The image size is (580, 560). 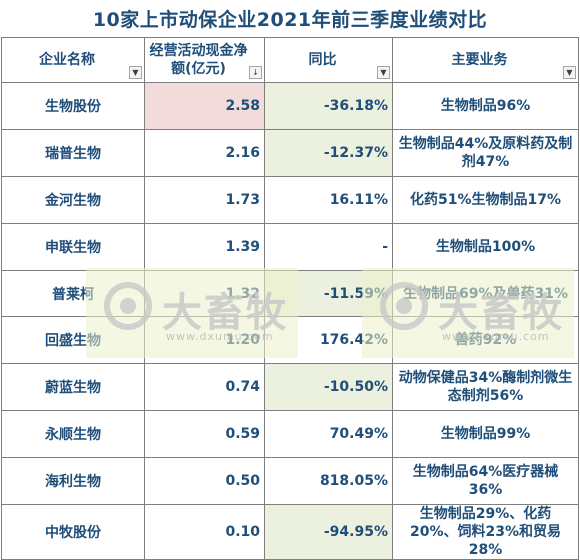 What do you see at coordinates (485, 152) in the screenshot?
I see `business-cell: 生物制品44%及原料药及制剂47%` at bounding box center [485, 152].